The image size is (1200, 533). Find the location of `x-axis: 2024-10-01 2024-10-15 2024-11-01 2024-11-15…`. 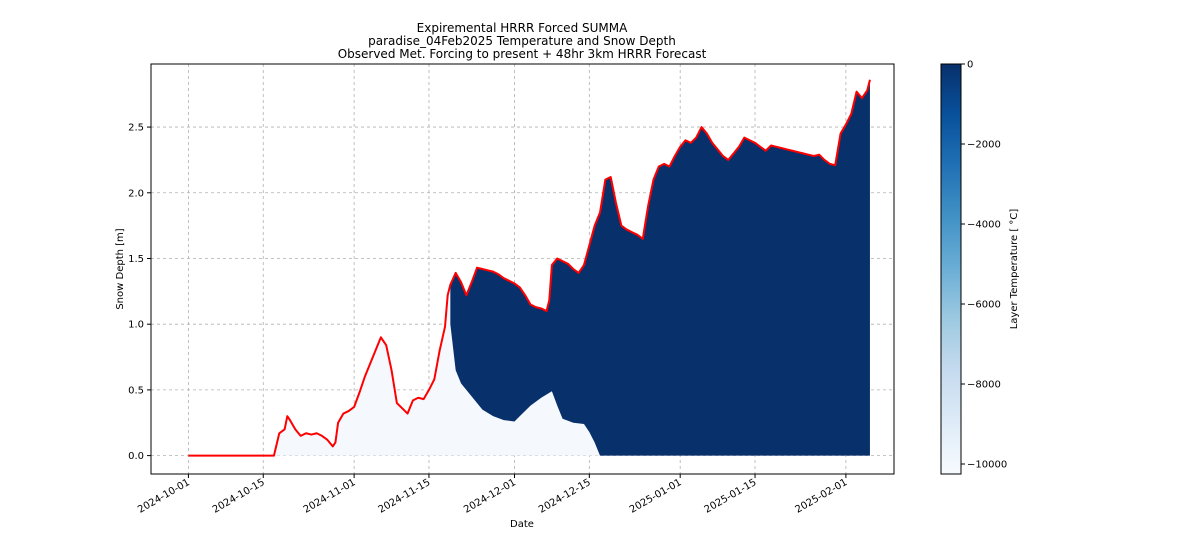

x-axis: 2024-10-01 2024-10-15 2024-11-01 2024-11-15… is located at coordinates (492, 495).